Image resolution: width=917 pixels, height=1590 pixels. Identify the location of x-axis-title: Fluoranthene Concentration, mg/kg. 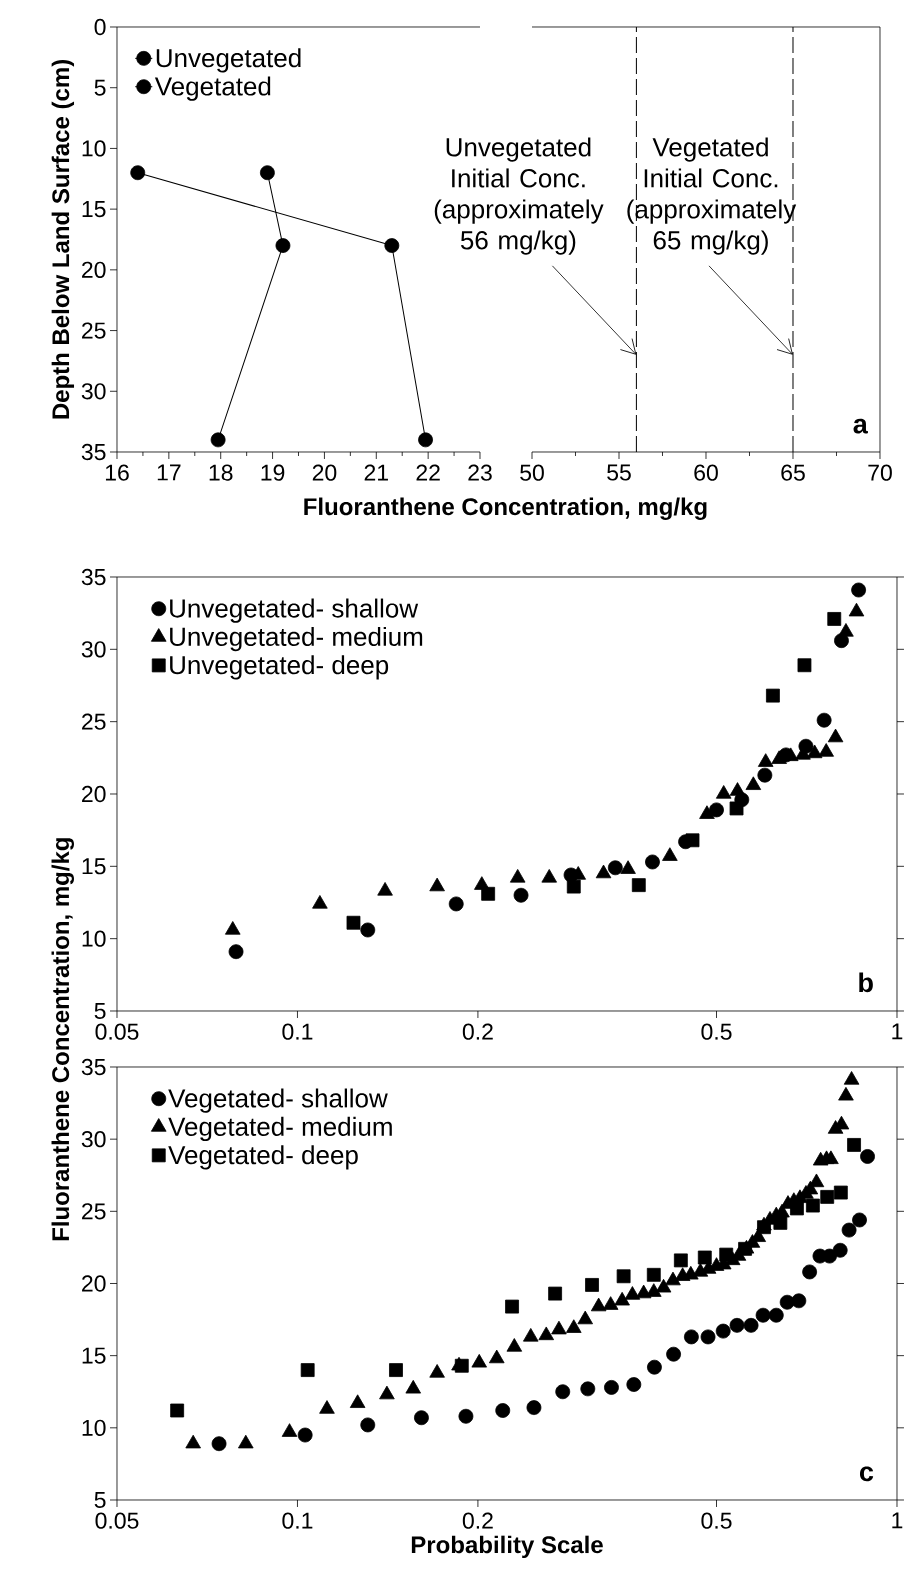
(505, 508).